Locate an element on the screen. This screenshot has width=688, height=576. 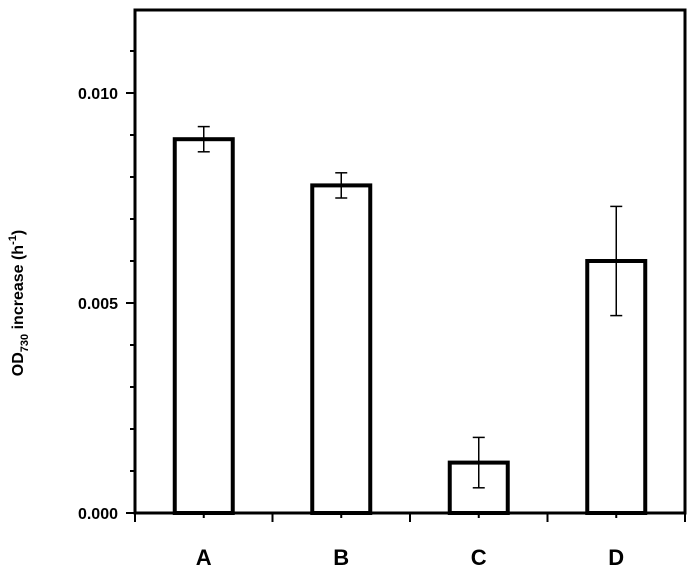
y-ticks is located at coordinates (130, 282).